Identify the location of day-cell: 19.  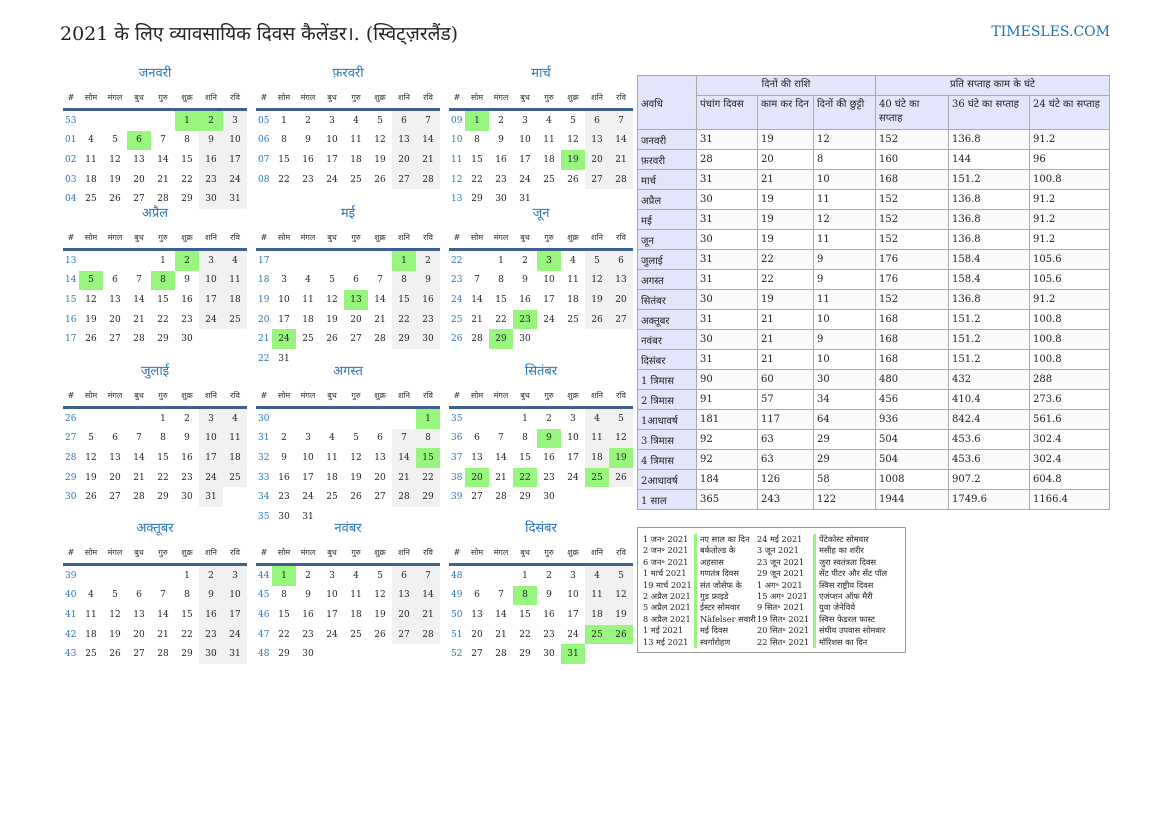
(332, 319).